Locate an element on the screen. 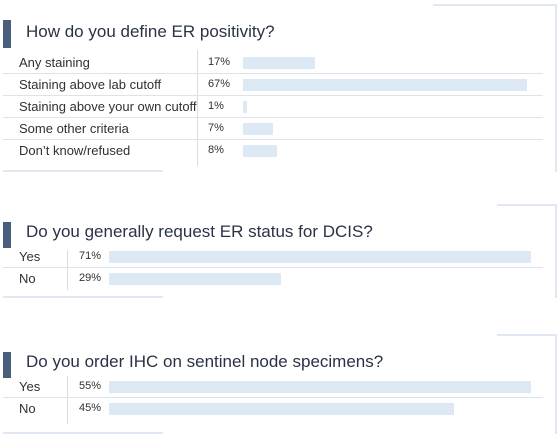 The width and height of the screenshot is (560, 438). bar-row: Any staining 17% is located at coordinates (273, 63).